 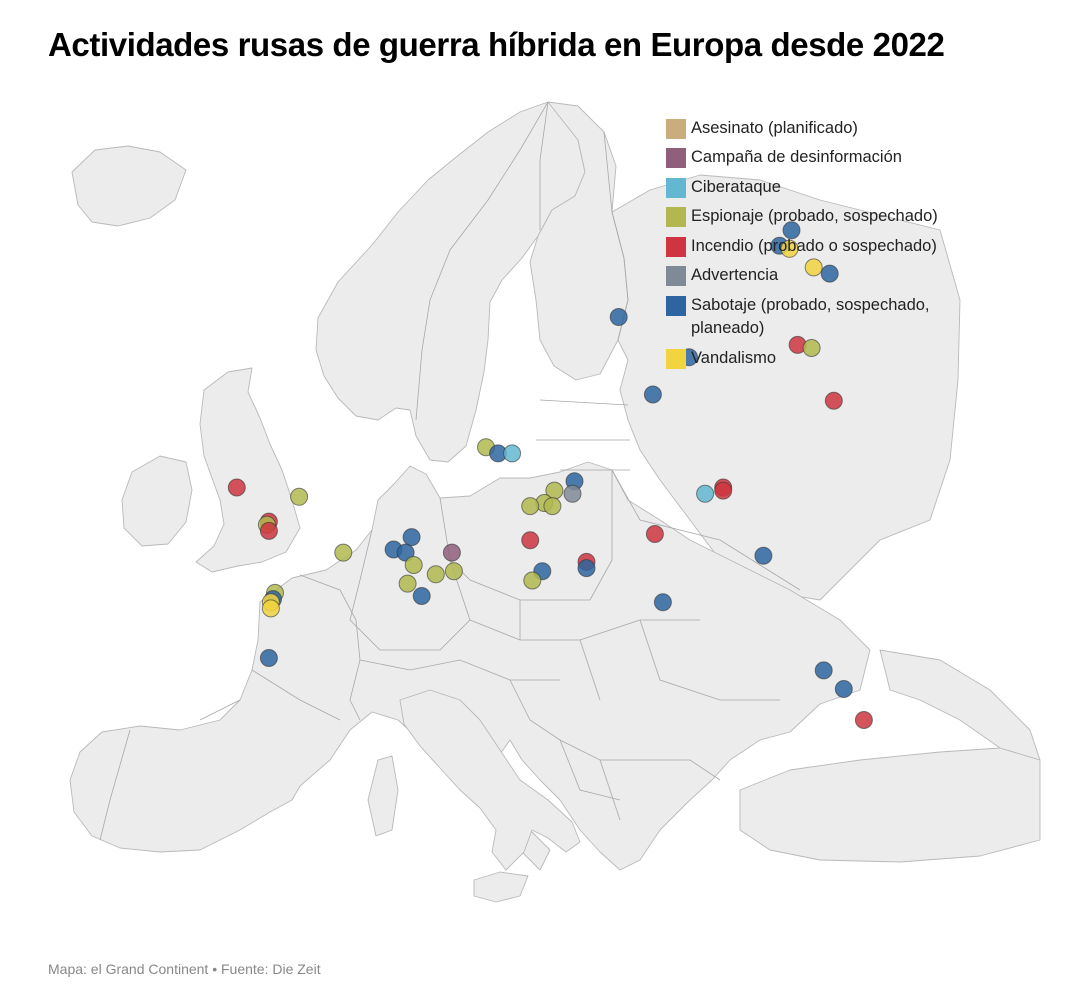 I want to click on border-balkans, so click(x=615, y=750).